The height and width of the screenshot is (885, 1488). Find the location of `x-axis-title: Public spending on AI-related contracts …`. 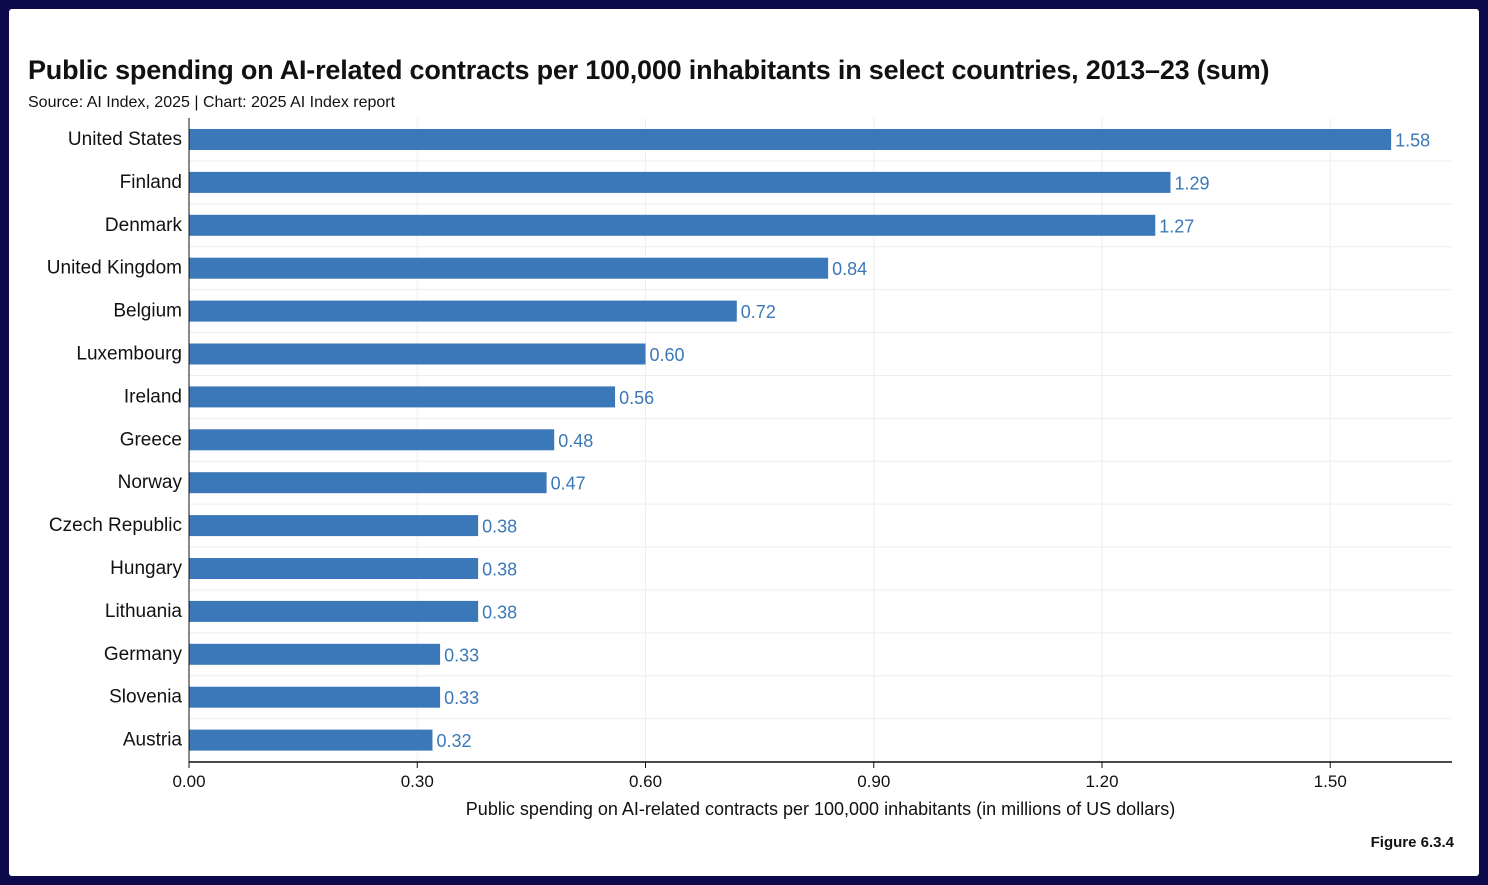

x-axis-title: Public spending on AI-related contracts … is located at coordinates (820, 809).